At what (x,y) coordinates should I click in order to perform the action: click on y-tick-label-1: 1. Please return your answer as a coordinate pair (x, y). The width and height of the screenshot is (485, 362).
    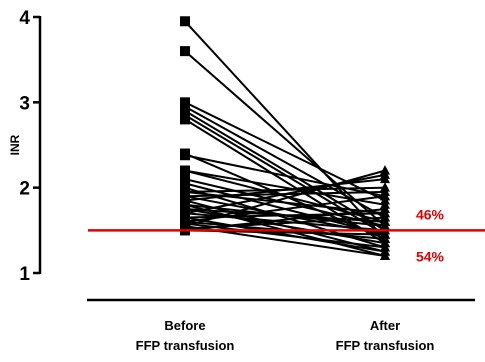
    Looking at the image, I should click on (24, 274).